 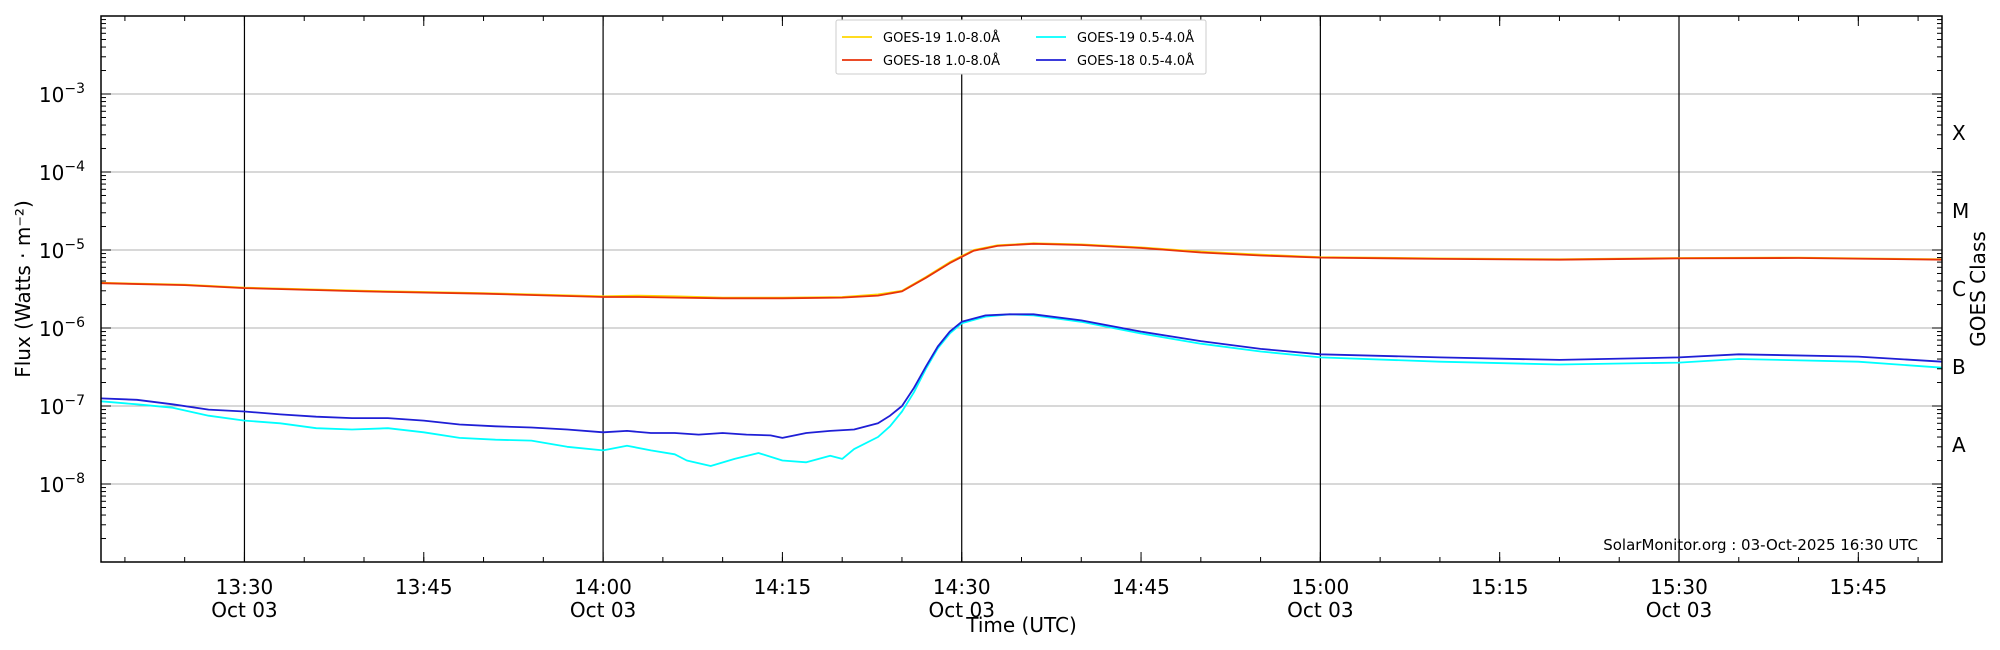 I want to click on y-tick-label: 10⁻⁶, so click(x=62, y=328).